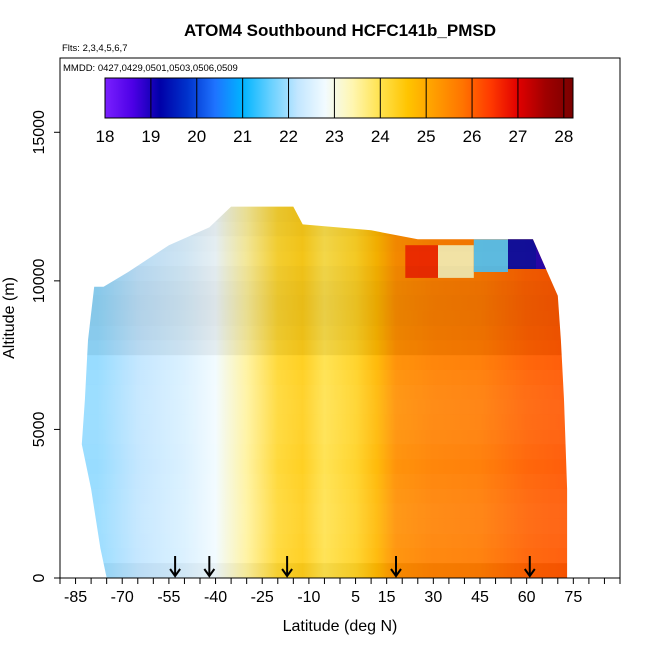 This screenshot has height=650, width=650. I want to click on y-tick-label: 10000, so click(39, 281).